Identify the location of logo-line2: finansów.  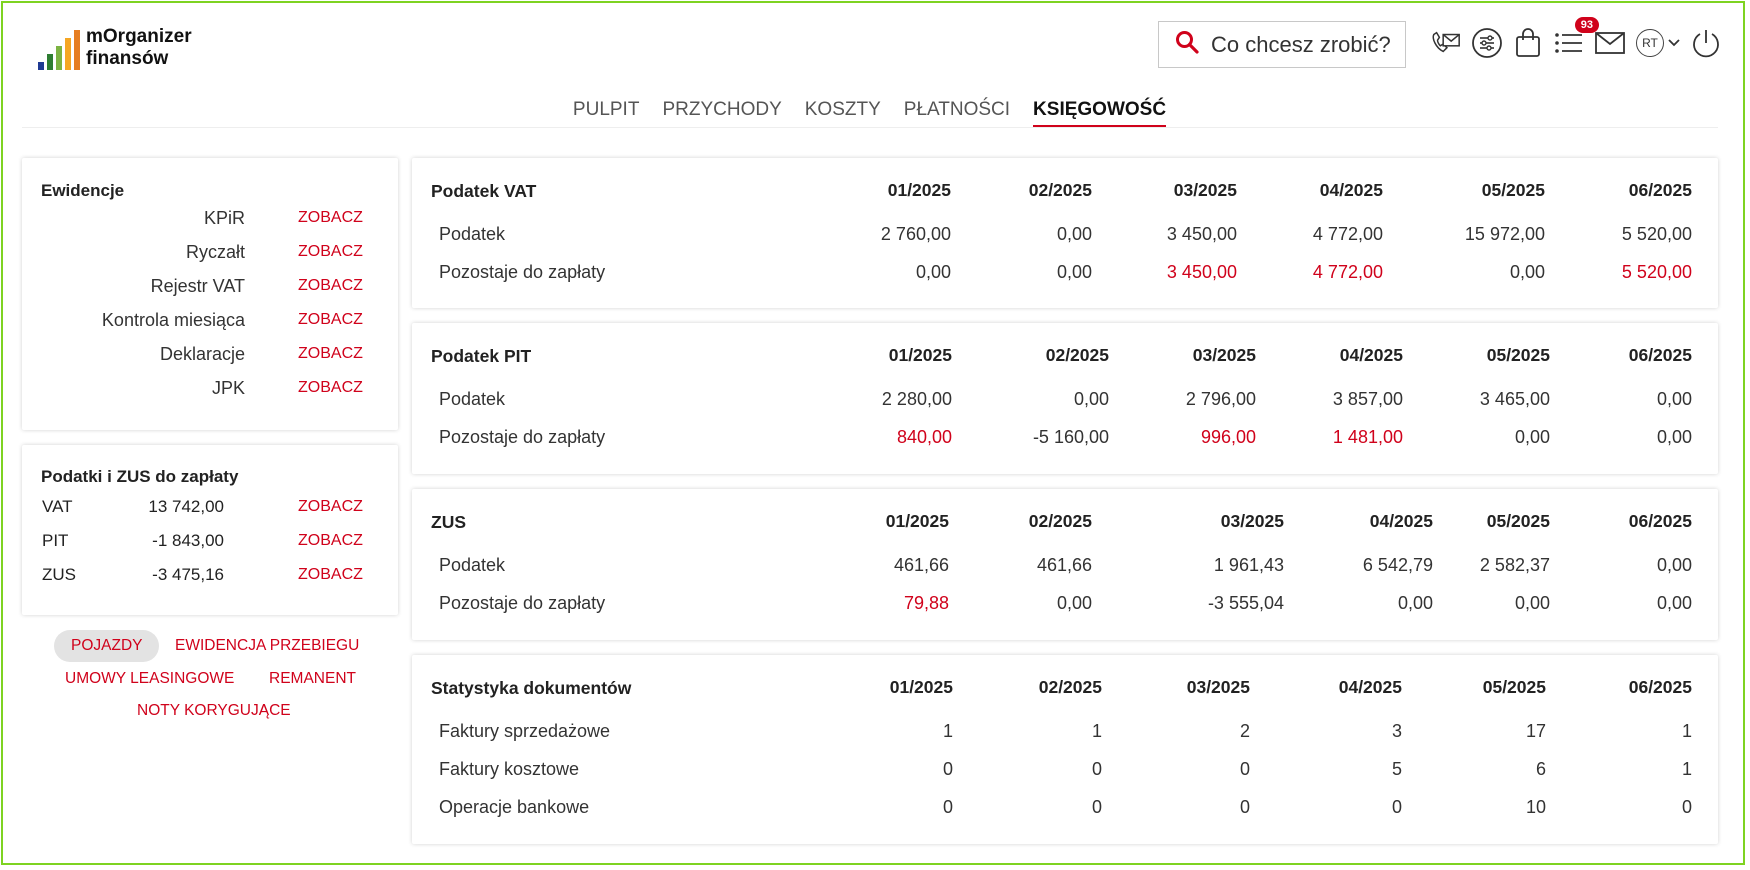
(127, 58).